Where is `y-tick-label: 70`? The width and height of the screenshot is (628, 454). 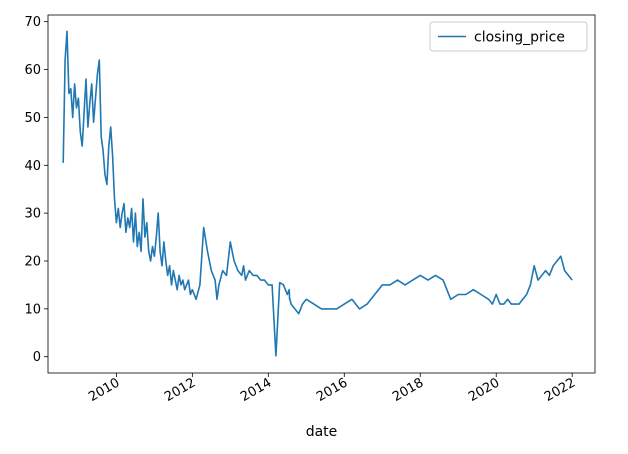 y-tick-label: 70 is located at coordinates (32, 22).